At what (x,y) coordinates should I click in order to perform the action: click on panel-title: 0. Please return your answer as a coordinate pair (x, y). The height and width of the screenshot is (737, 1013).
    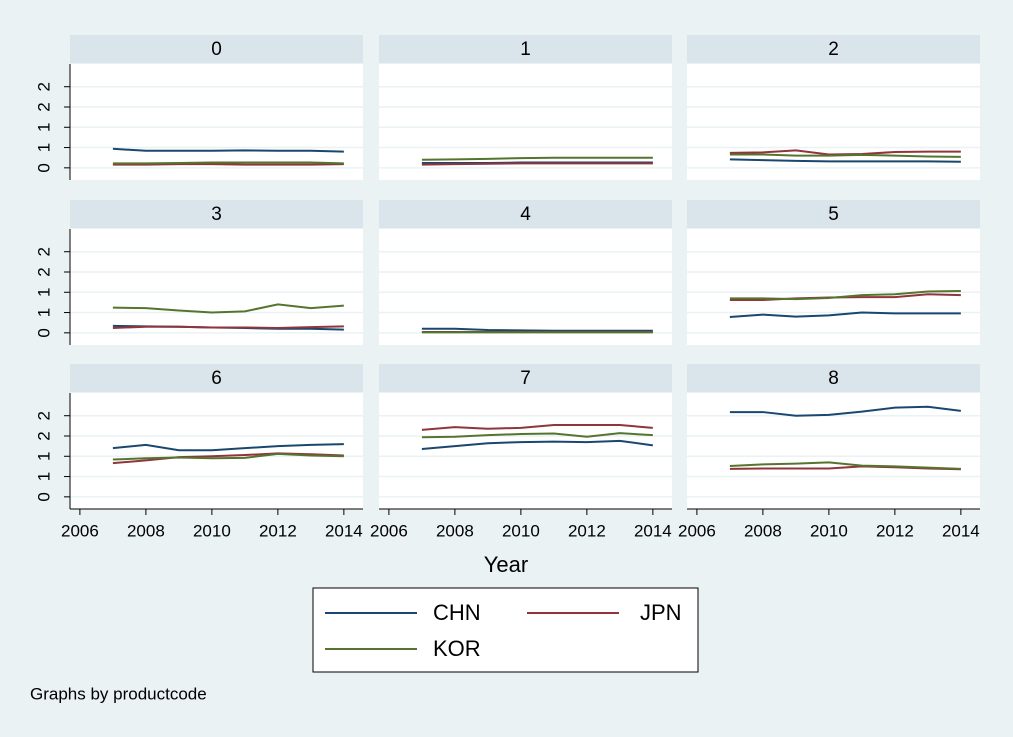
    Looking at the image, I should click on (216, 49).